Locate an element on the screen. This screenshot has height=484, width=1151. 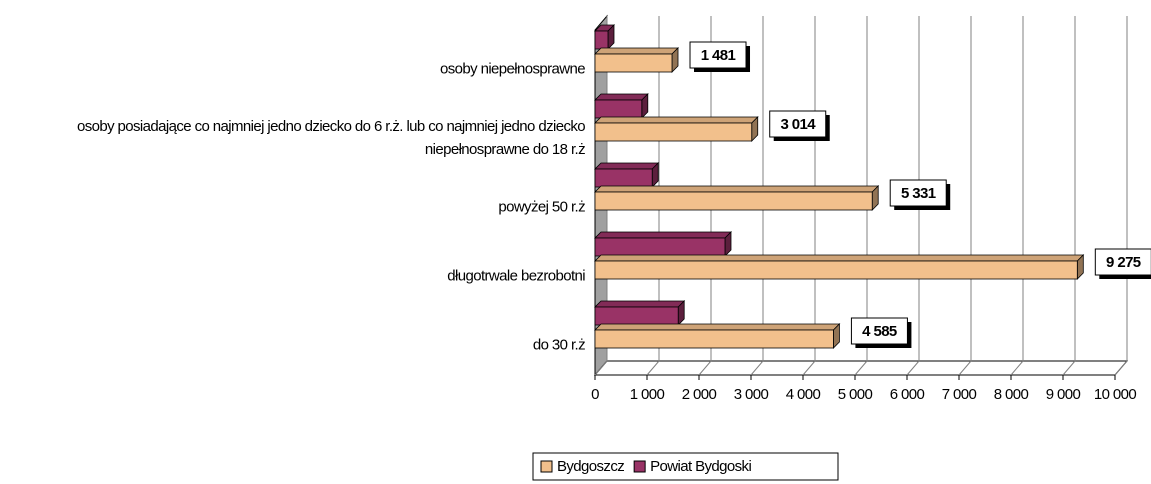
x-tick-label: 7 000 is located at coordinates (959, 394).